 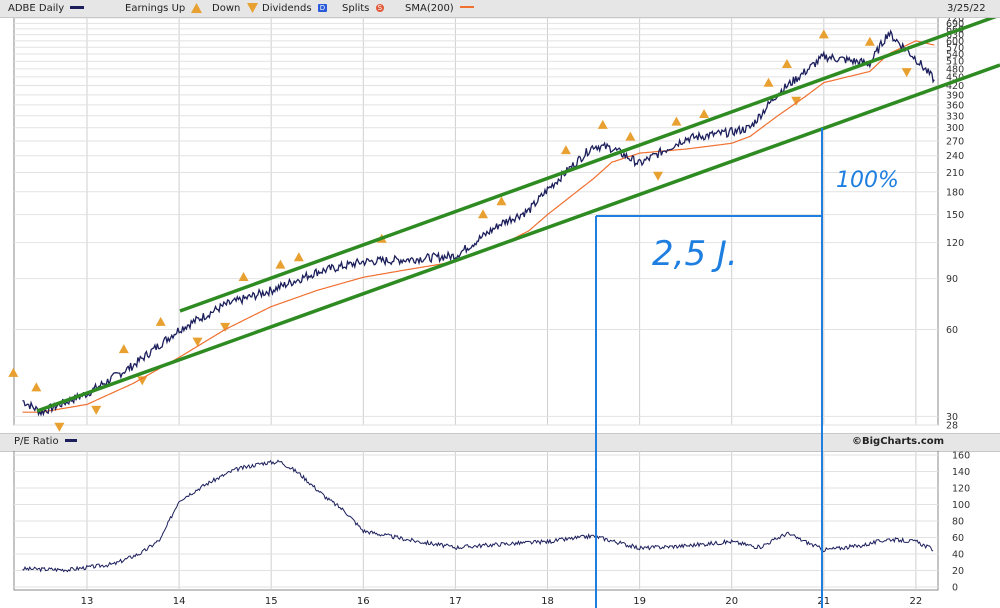 I want to click on x-tick-18: 18, so click(x=547, y=601).